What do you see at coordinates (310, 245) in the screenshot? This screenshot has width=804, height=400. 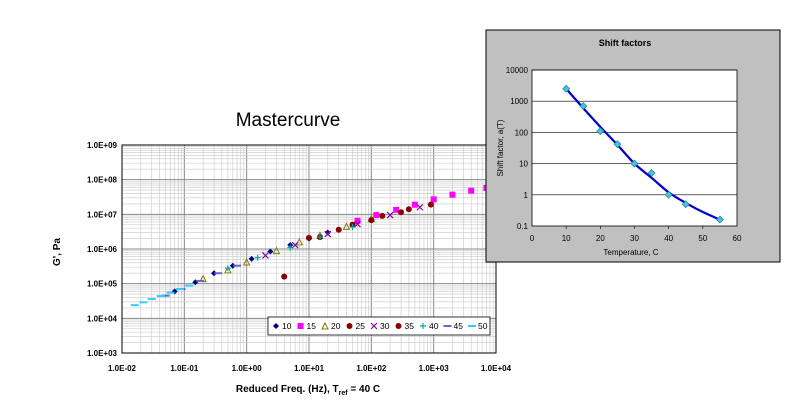 I see `mastercurve-data-points` at bounding box center [310, 245].